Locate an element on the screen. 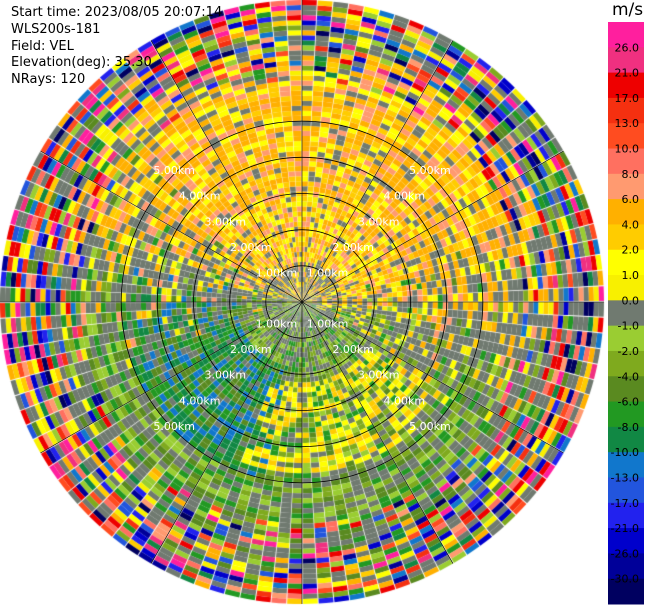  colorbar-tick-label: -17.0 is located at coordinates (625, 503).